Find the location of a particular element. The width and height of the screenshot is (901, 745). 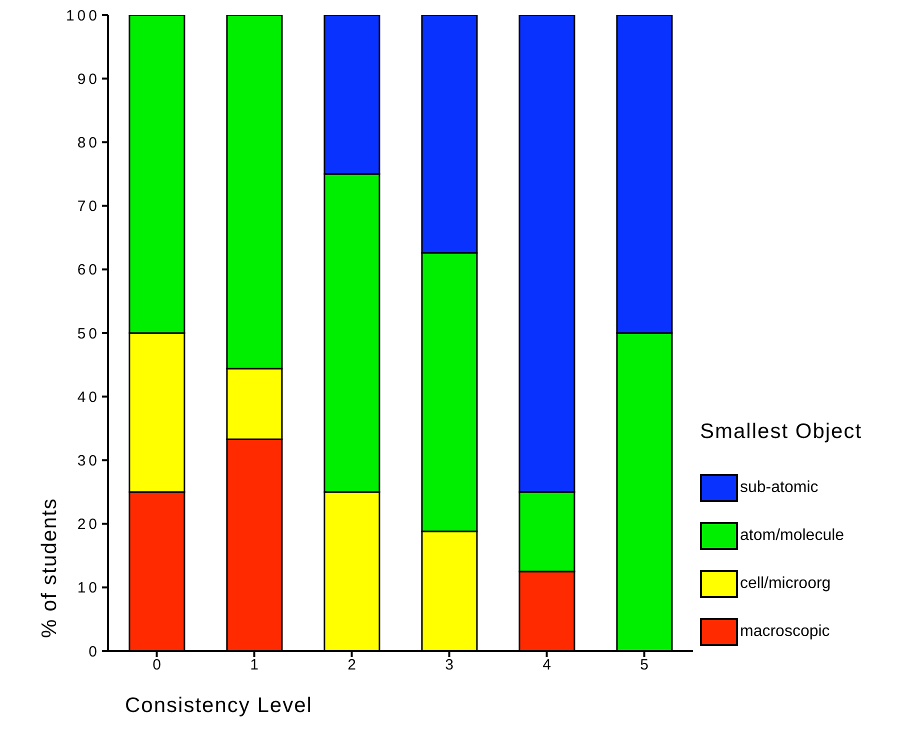

x-tick-label: 3 is located at coordinates (449, 665).